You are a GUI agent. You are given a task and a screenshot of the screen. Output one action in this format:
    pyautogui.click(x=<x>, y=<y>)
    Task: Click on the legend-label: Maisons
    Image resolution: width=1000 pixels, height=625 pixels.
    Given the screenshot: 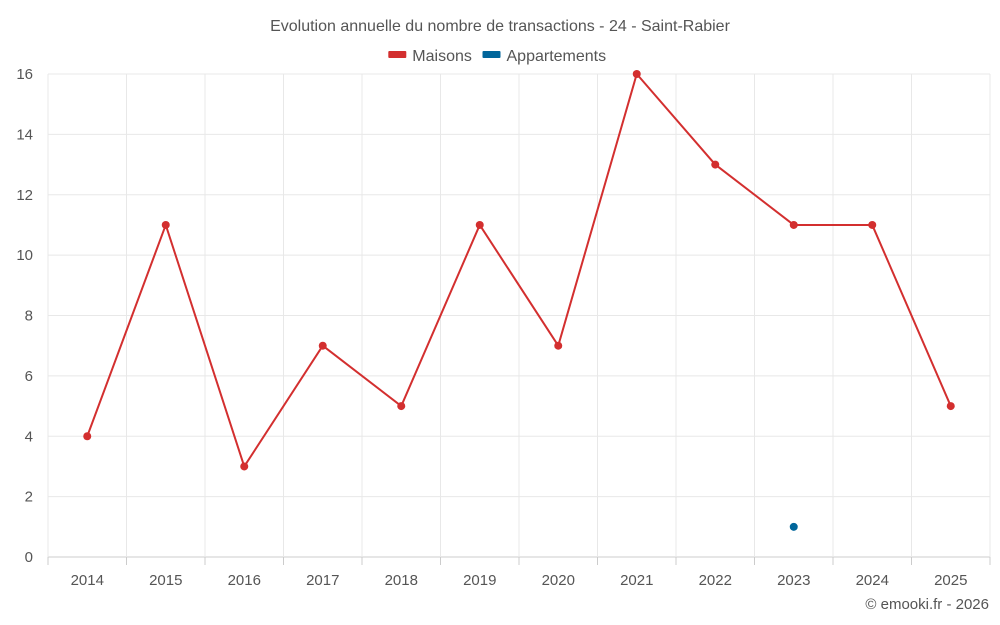 What is the action you would take?
    pyautogui.click(x=442, y=56)
    